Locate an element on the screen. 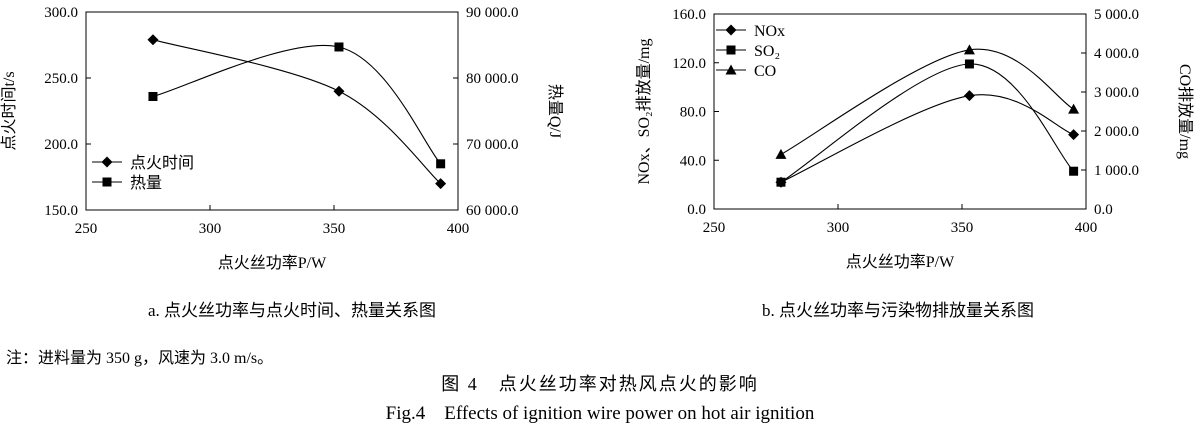 The height and width of the screenshot is (426, 1200). legend-label: CO is located at coordinates (765, 71).